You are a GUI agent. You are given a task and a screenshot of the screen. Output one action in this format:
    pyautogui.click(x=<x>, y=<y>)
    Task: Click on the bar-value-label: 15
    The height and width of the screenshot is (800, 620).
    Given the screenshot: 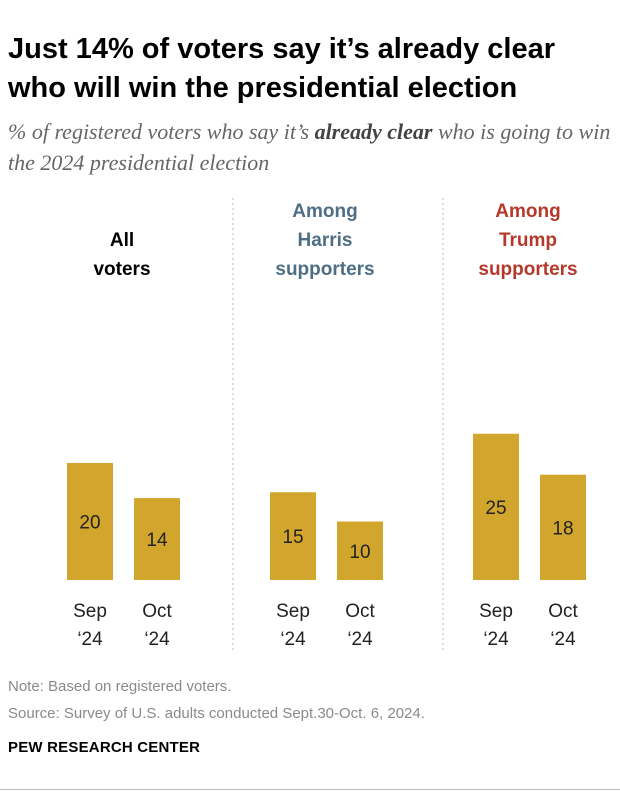 What is the action you would take?
    pyautogui.click(x=292, y=537)
    